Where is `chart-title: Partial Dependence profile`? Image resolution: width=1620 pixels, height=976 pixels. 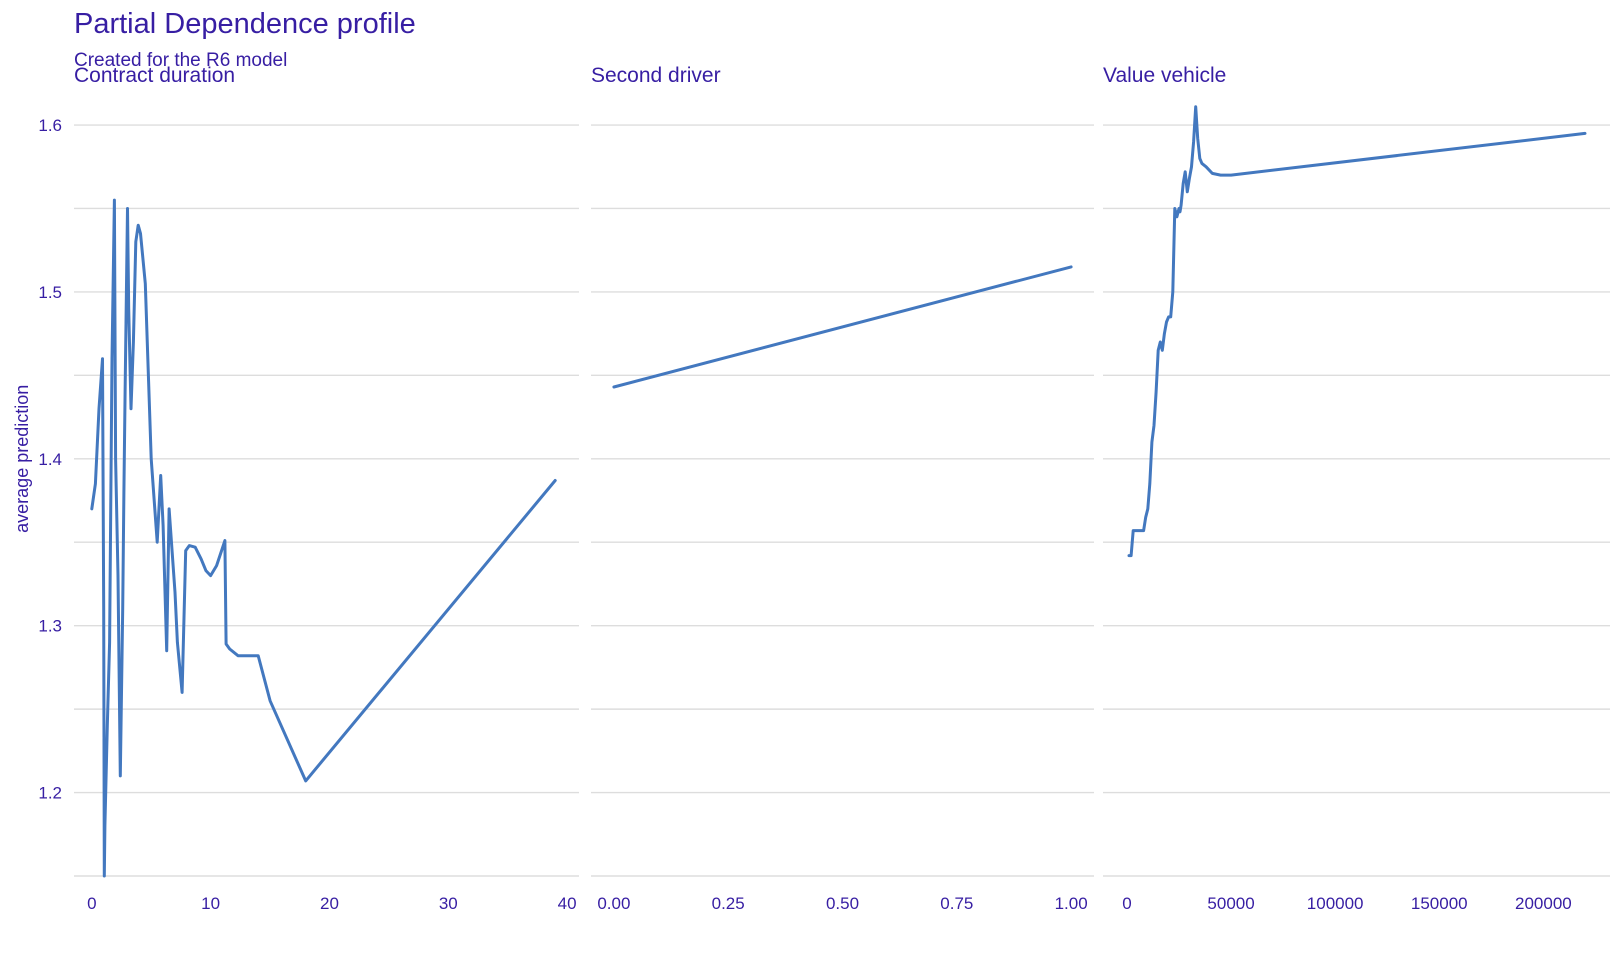
chart-title: Partial Dependence profile is located at coordinates (245, 24).